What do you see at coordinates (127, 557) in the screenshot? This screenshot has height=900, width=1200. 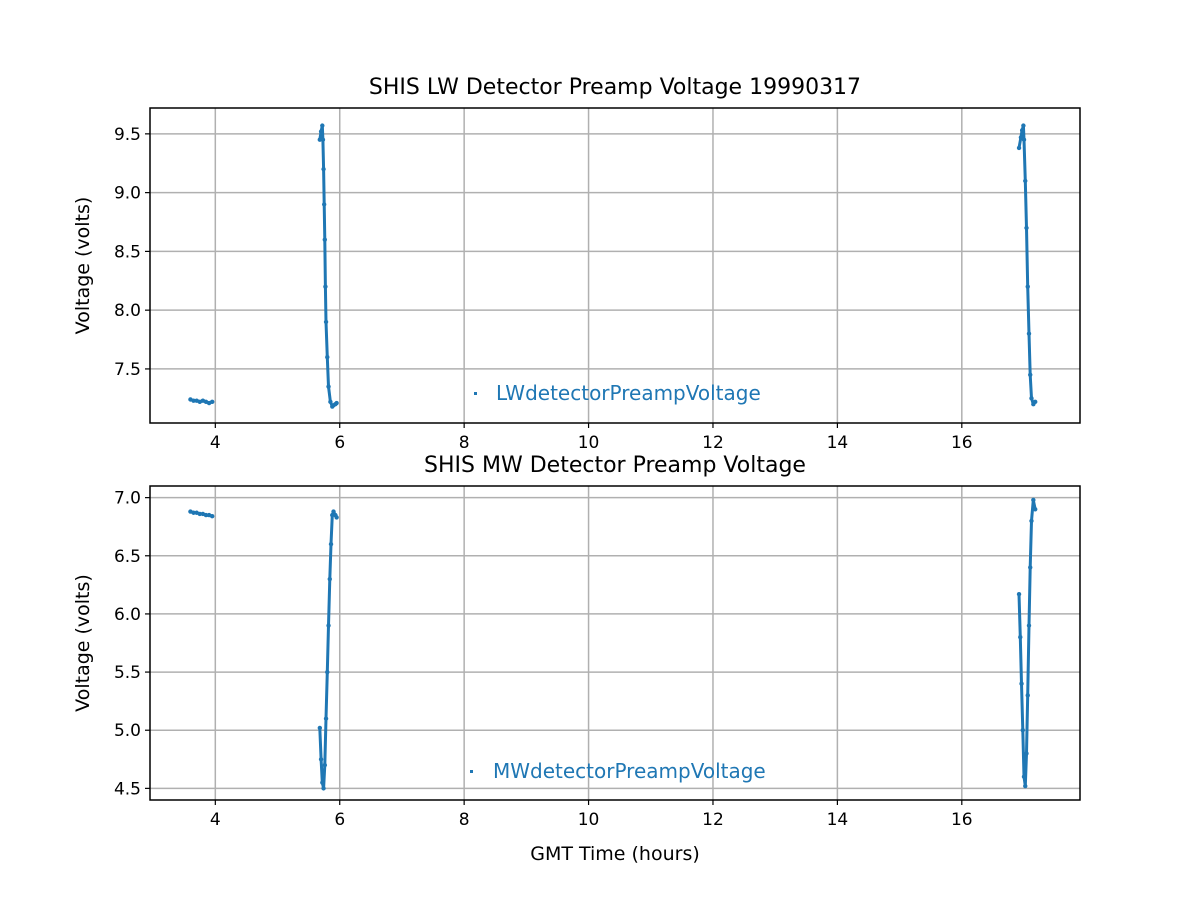 I see `y-tick-label: 6.5` at bounding box center [127, 557].